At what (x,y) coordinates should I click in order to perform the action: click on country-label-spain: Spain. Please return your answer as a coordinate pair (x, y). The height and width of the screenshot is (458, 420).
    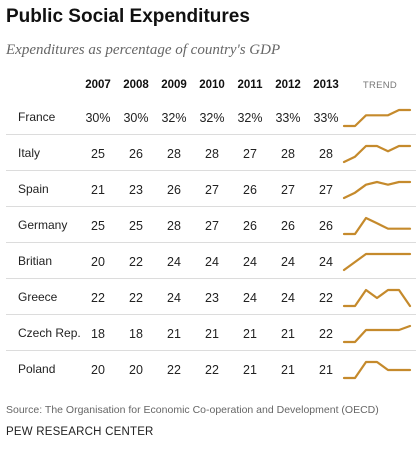
    Looking at the image, I should click on (33, 189).